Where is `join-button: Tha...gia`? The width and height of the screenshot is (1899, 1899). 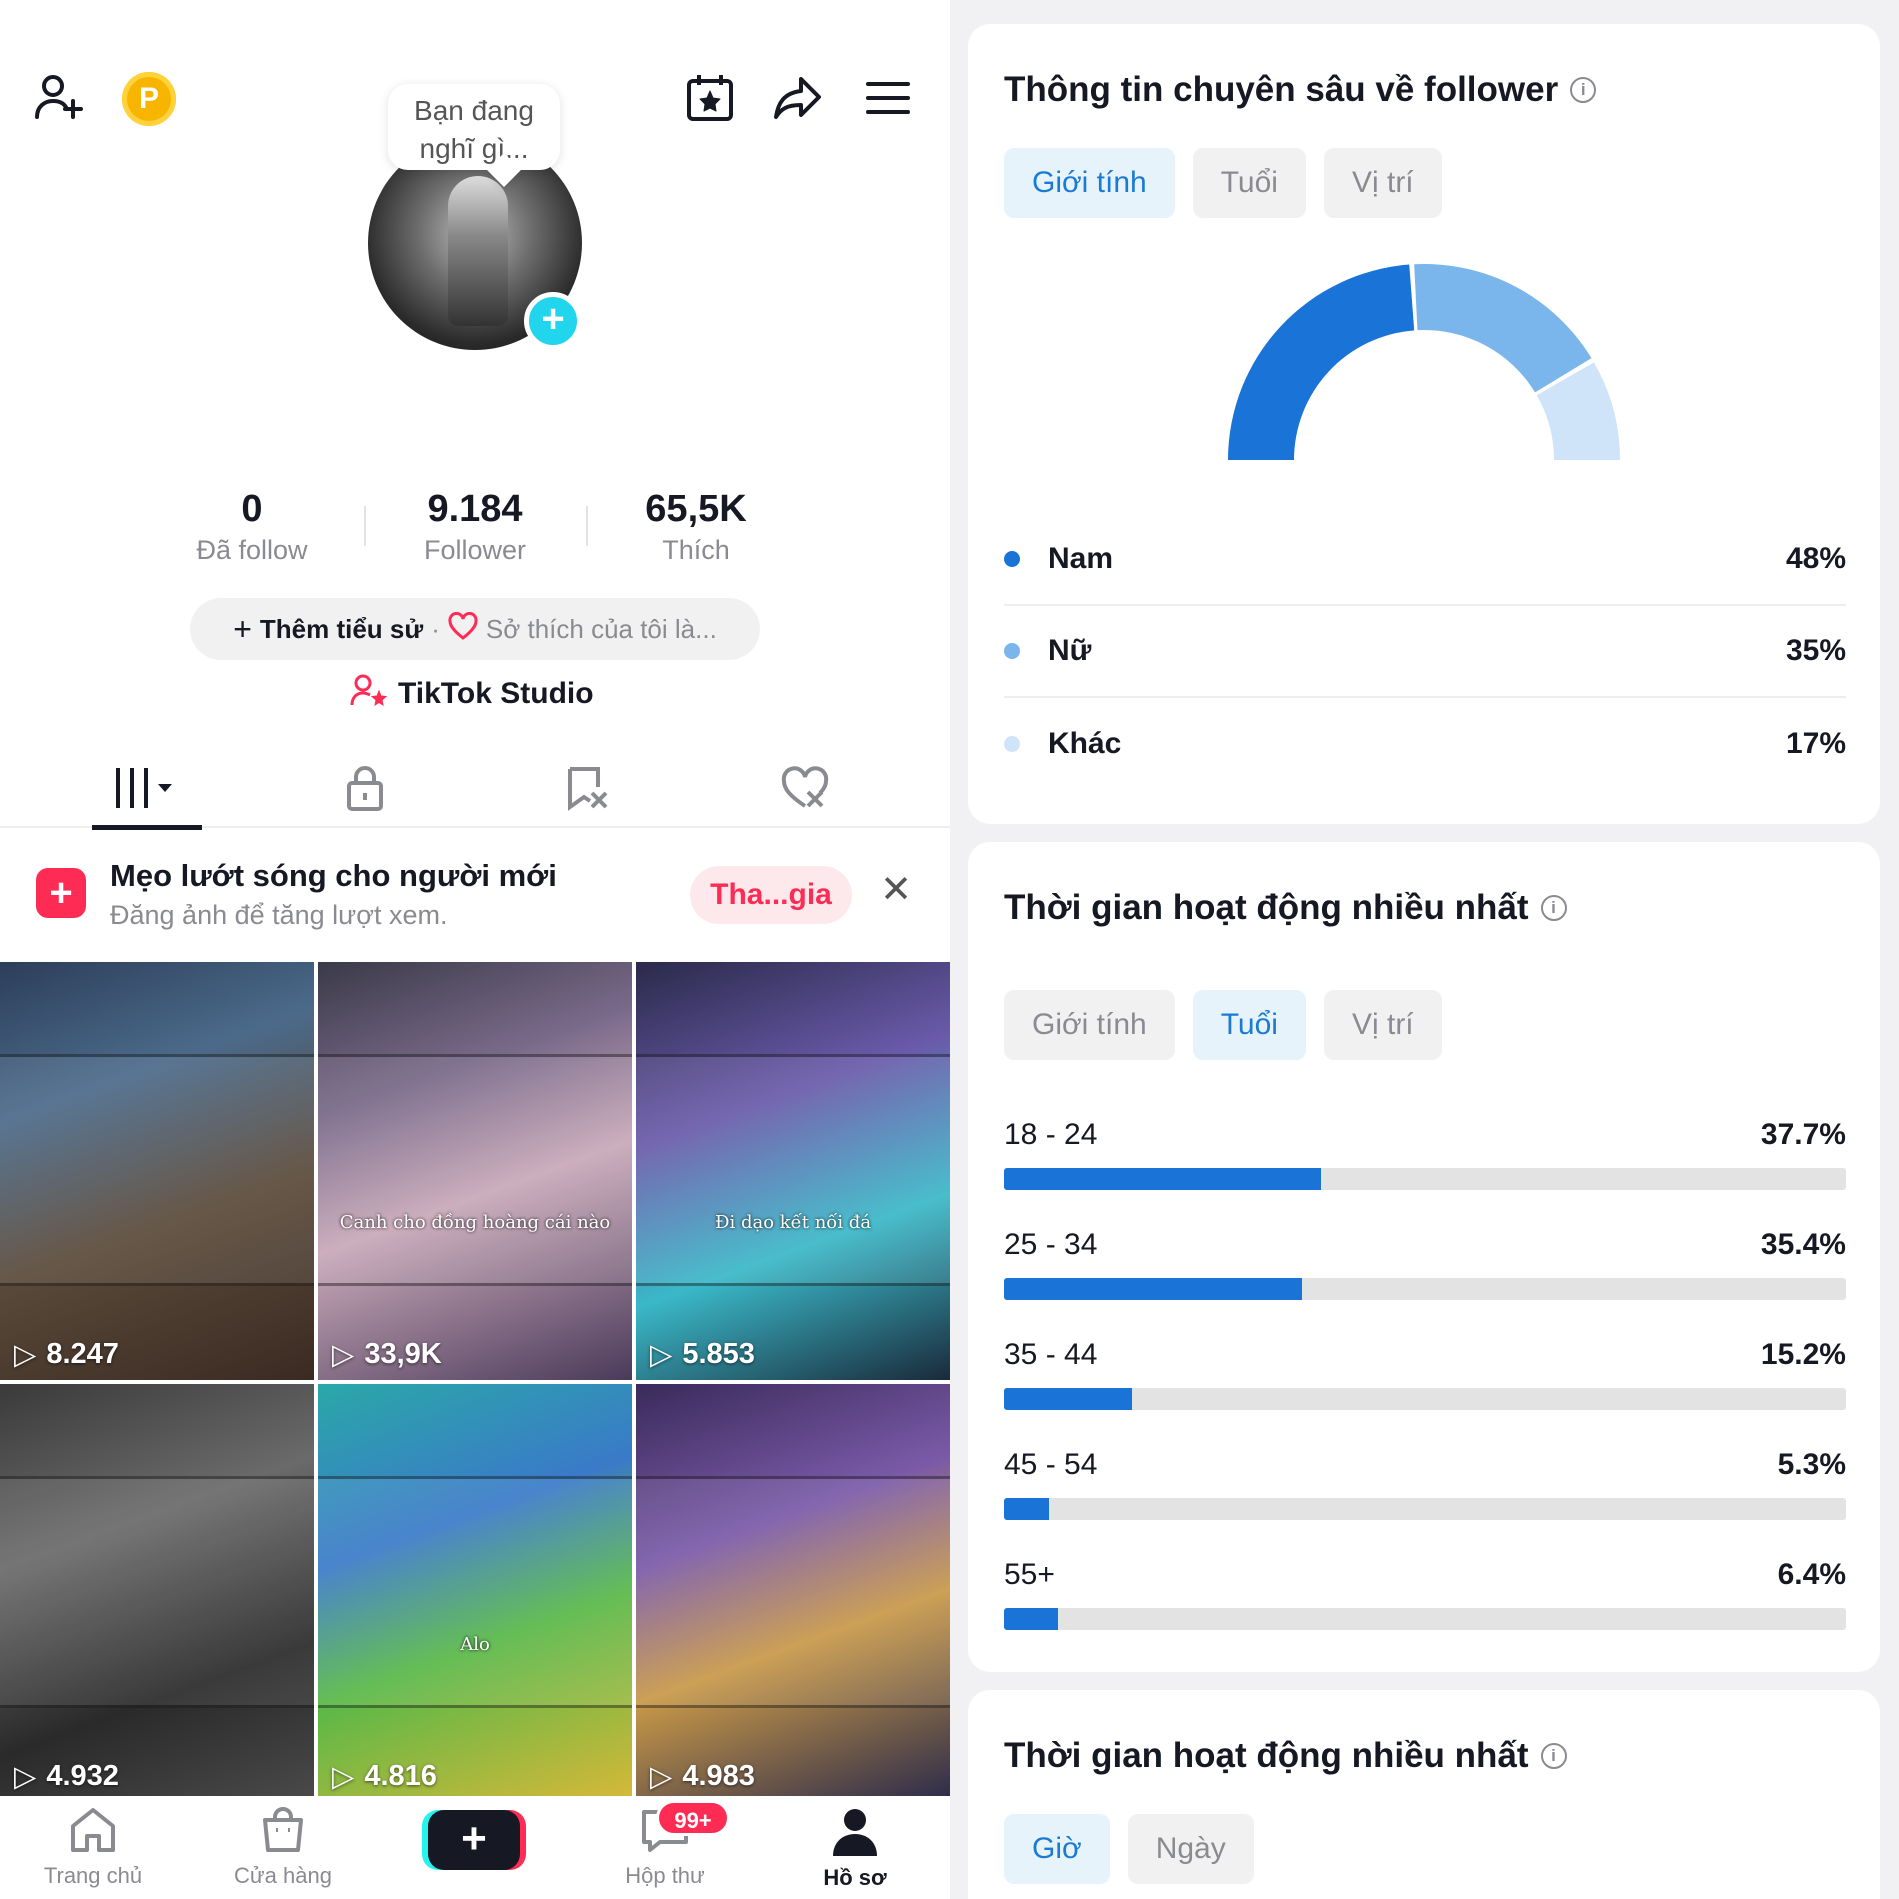
join-button: Tha...gia is located at coordinates (771, 895).